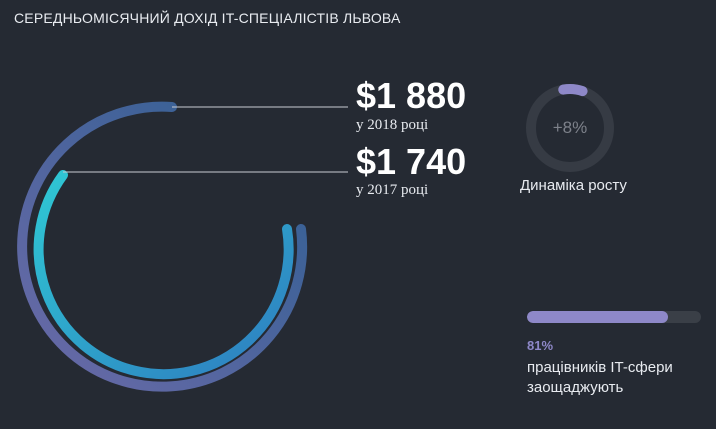 The width and height of the screenshot is (716, 429). Describe the element at coordinates (597, 317) in the screenshot. I see `savings-progress-fill` at that location.